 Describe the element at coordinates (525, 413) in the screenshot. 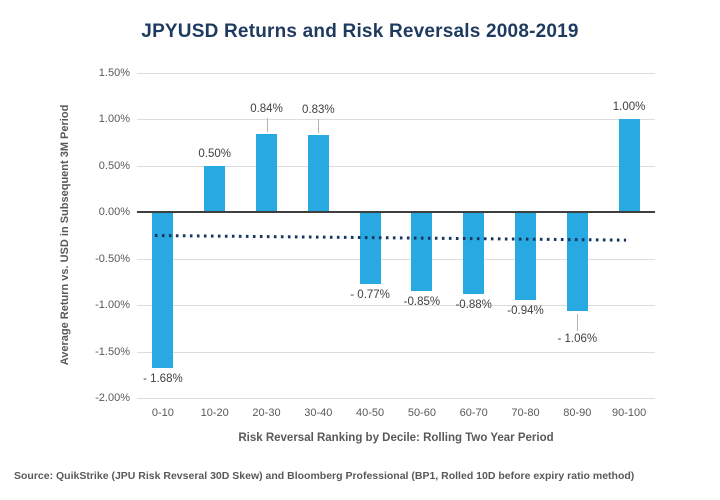

I see `x-tick-label: 70-80` at that location.